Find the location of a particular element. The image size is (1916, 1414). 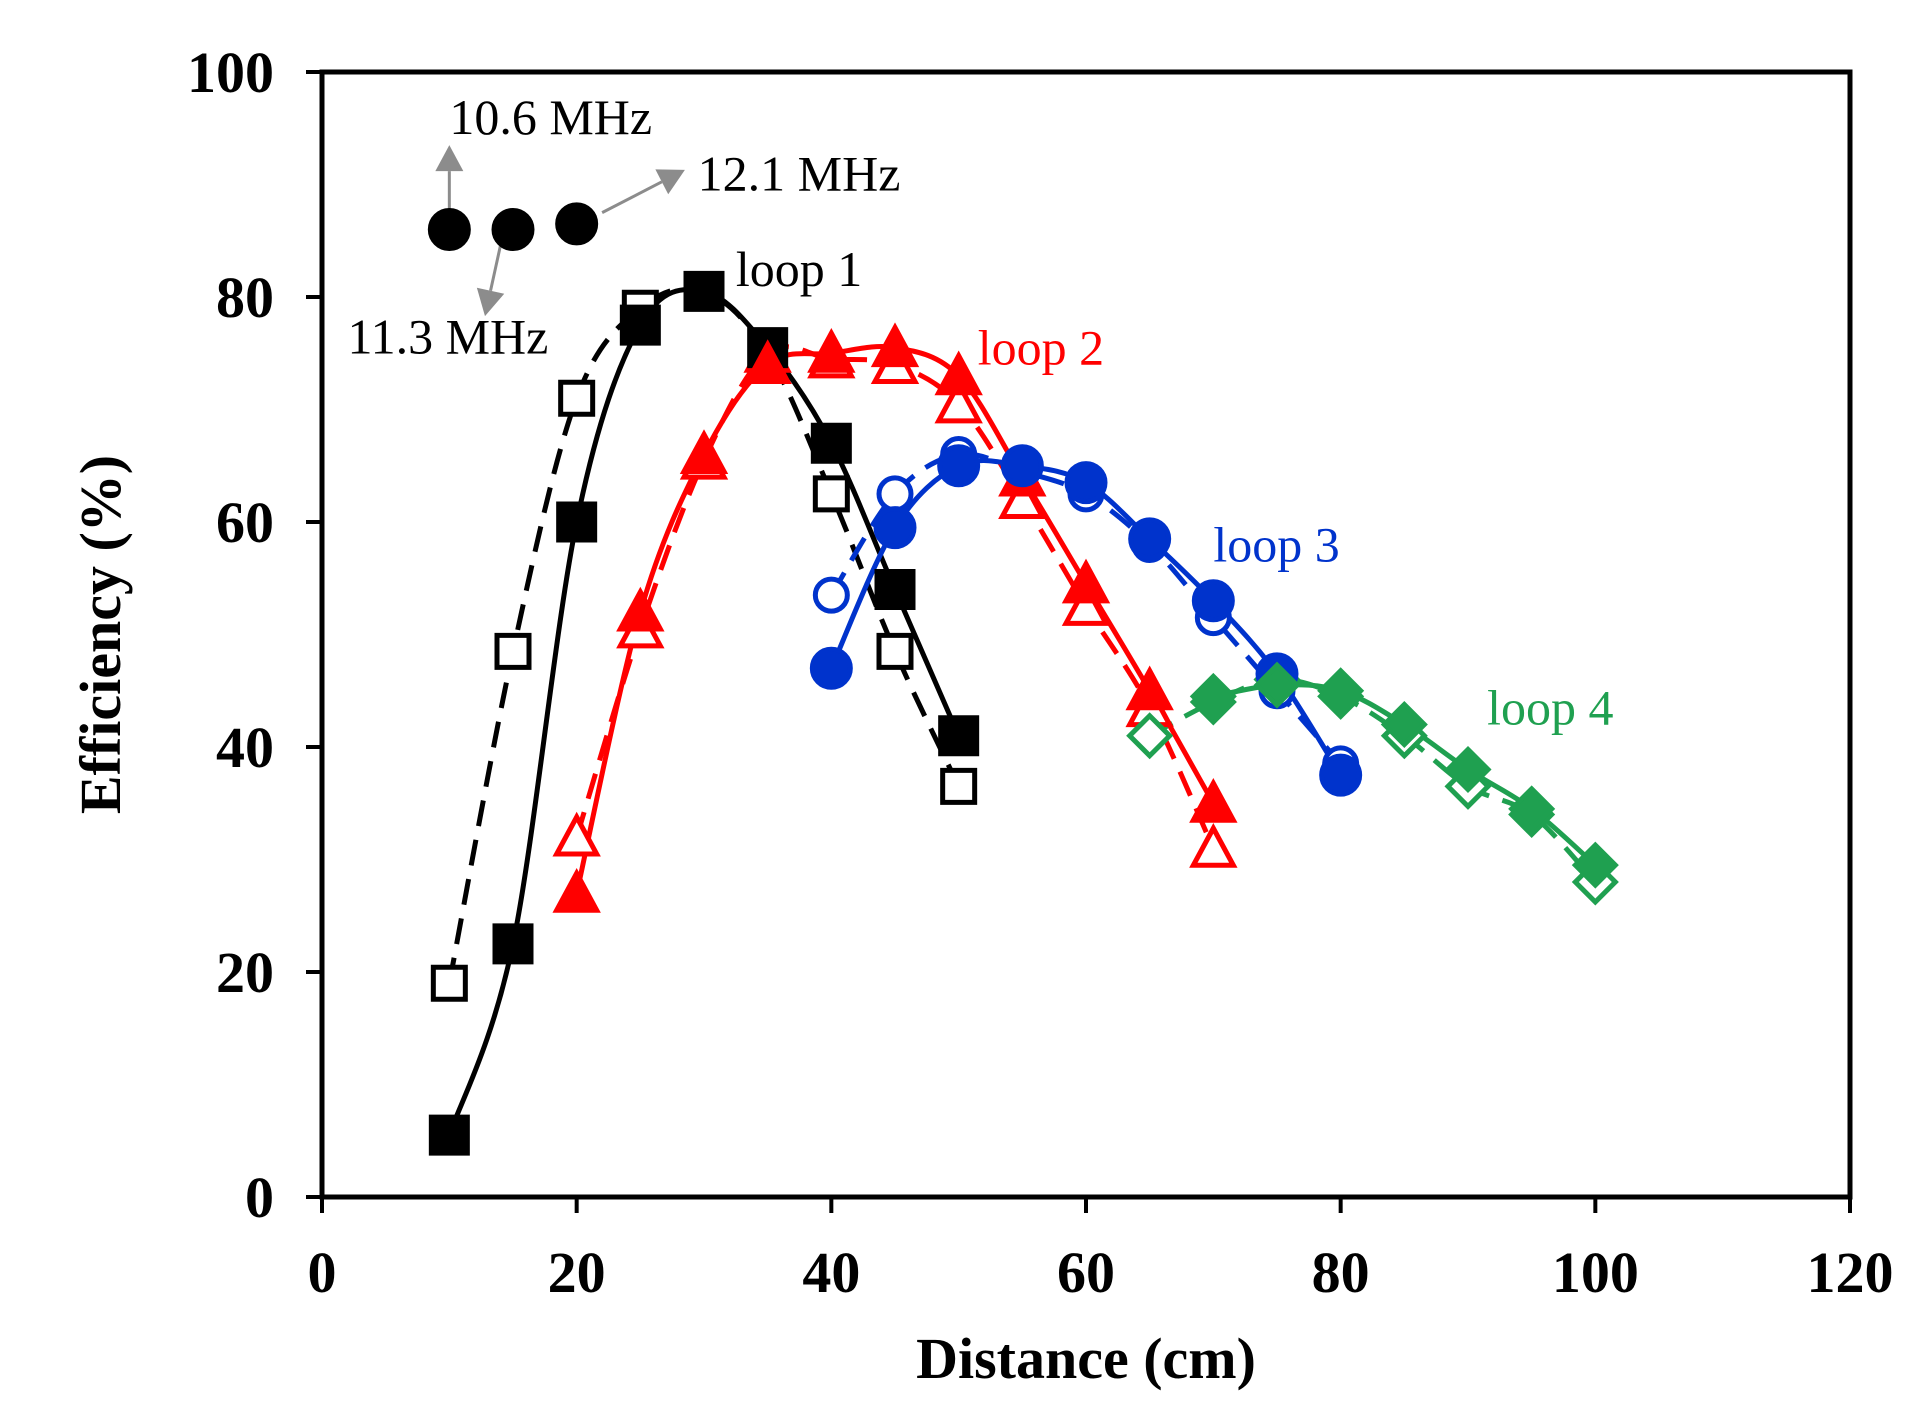

x-axis-title: Distance (cm) is located at coordinates (1086, 1358).